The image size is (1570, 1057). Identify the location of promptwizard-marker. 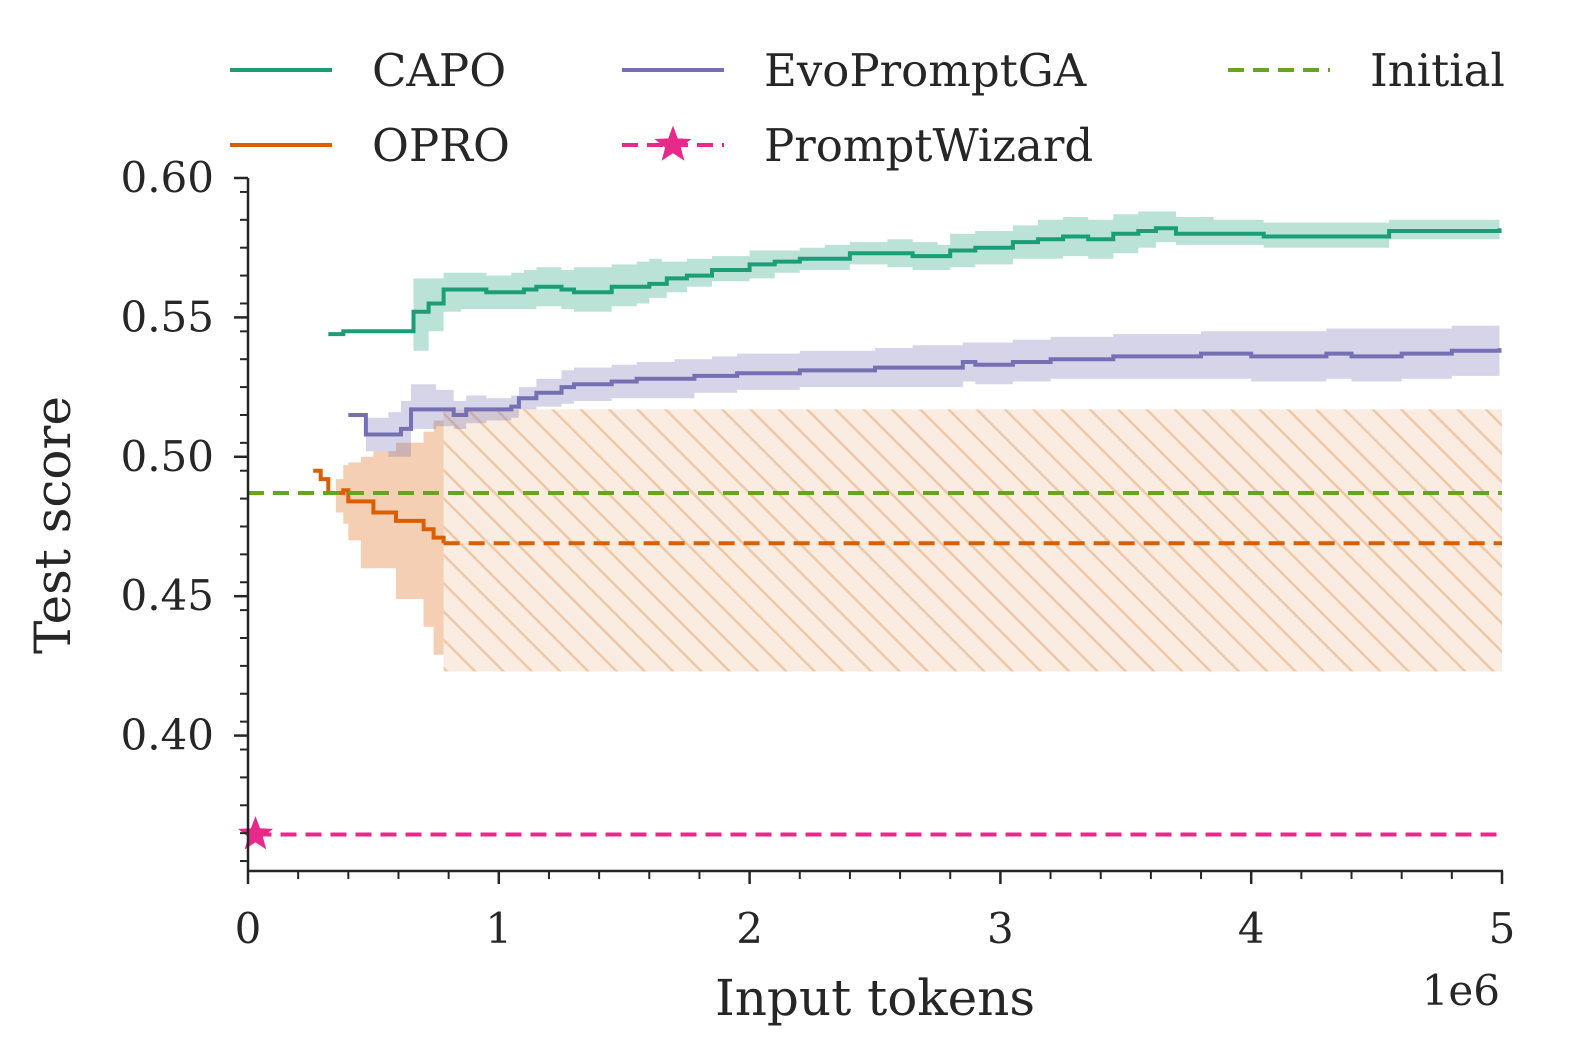
(256, 833).